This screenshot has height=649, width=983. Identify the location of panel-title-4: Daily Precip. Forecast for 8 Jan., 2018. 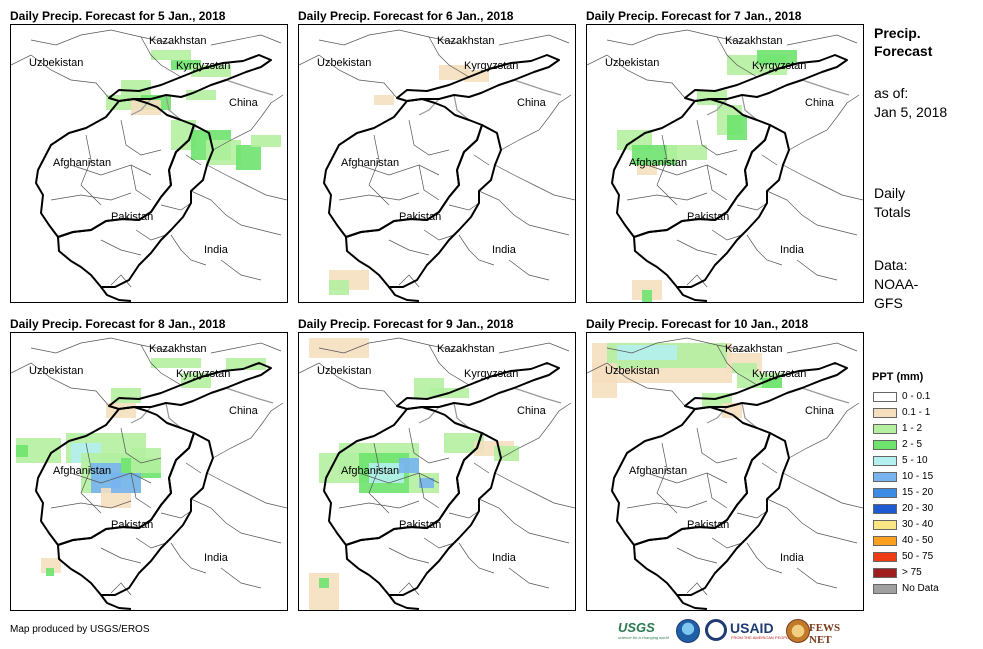
(118, 324).